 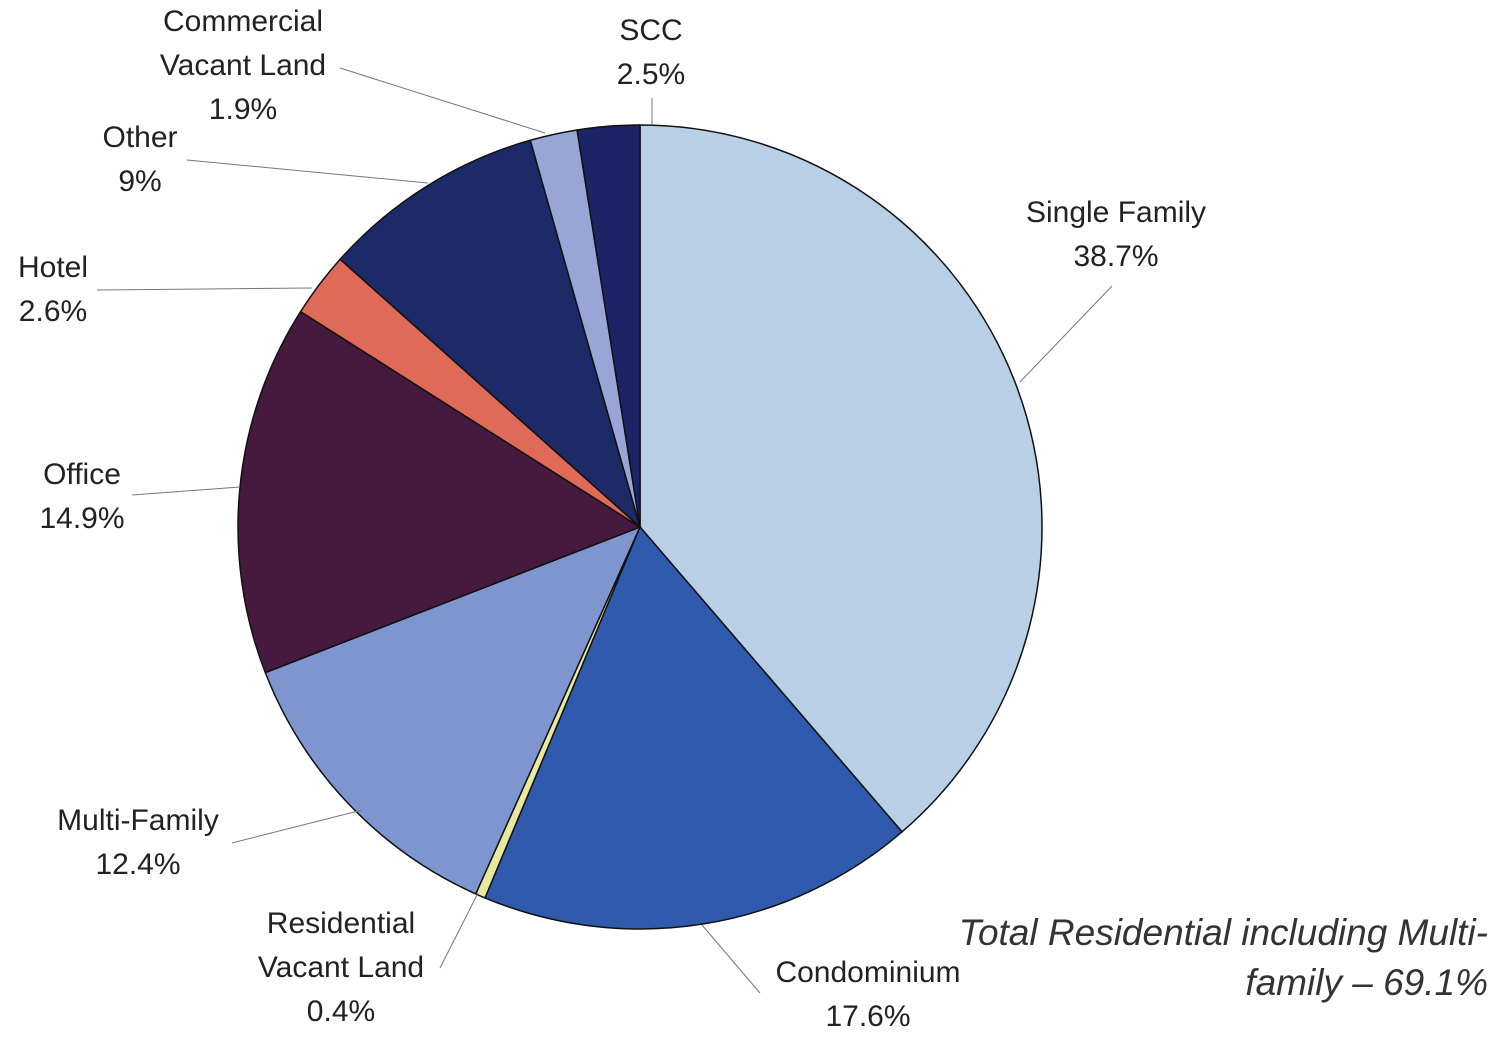 I want to click on category-label: Commercial Vacant Land, so click(x=243, y=43).